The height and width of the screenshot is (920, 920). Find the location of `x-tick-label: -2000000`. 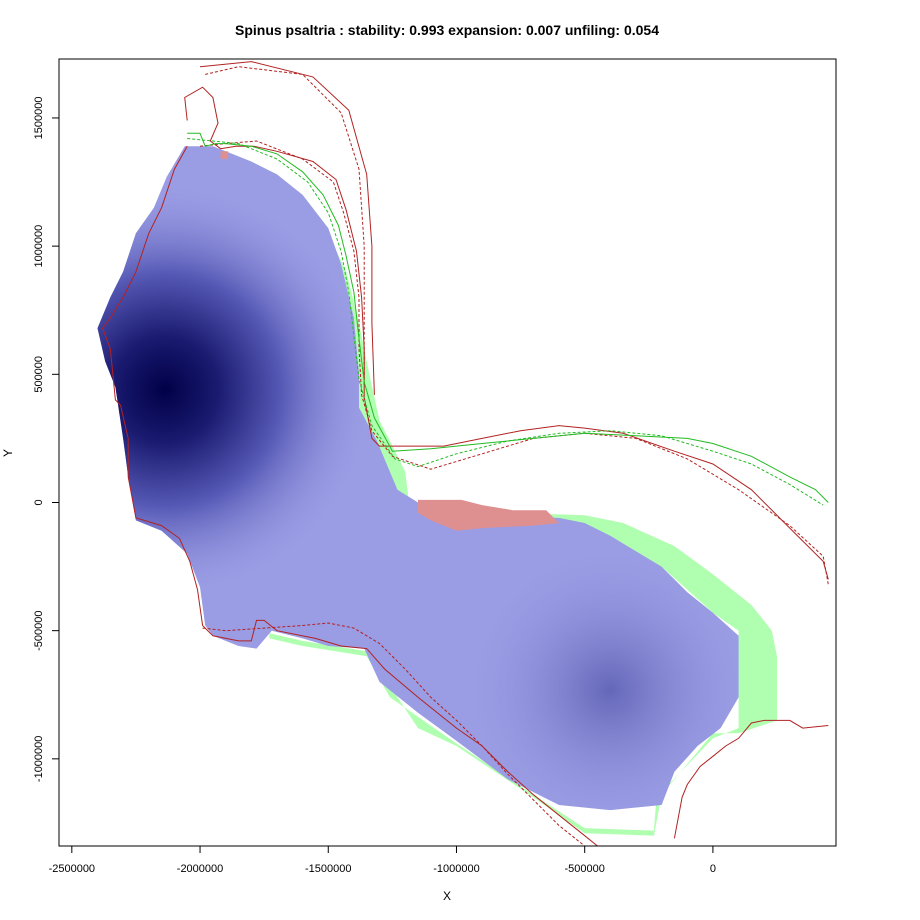

x-tick-label: -2000000 is located at coordinates (200, 869).